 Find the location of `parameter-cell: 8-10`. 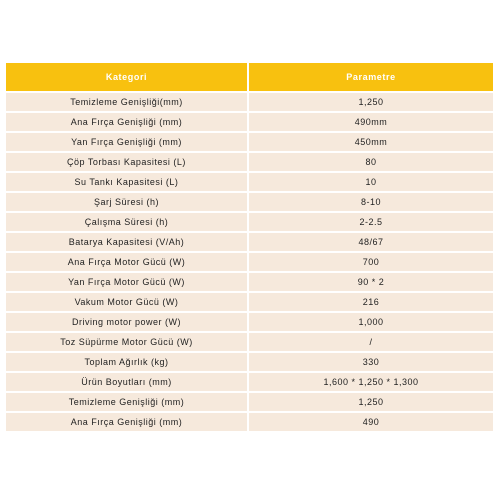

parameter-cell: 8-10 is located at coordinates (371, 202).